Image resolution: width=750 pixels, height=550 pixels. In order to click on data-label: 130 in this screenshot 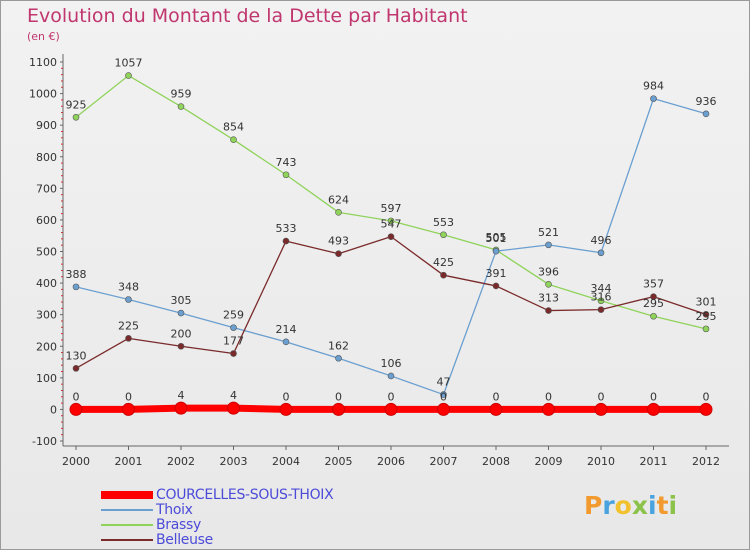, I will do `click(76, 355)`.